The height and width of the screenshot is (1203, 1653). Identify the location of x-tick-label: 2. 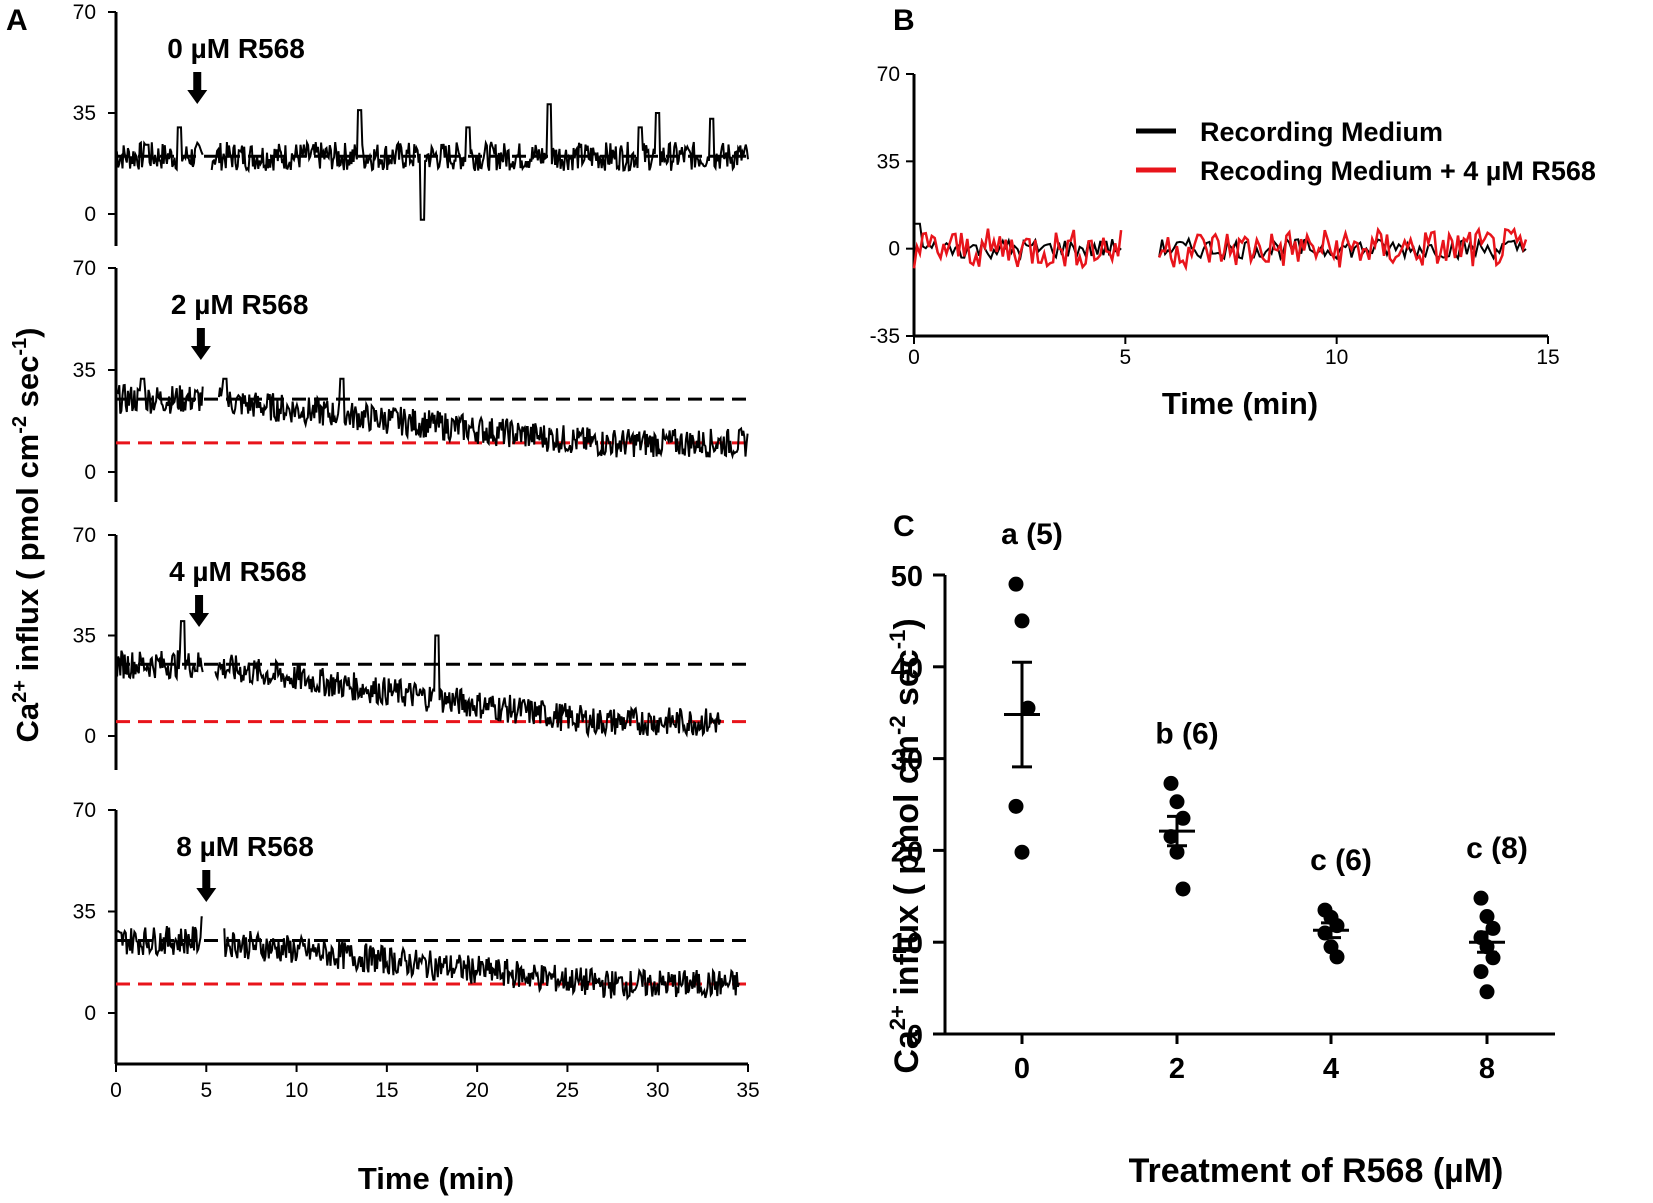
(1177, 1069).